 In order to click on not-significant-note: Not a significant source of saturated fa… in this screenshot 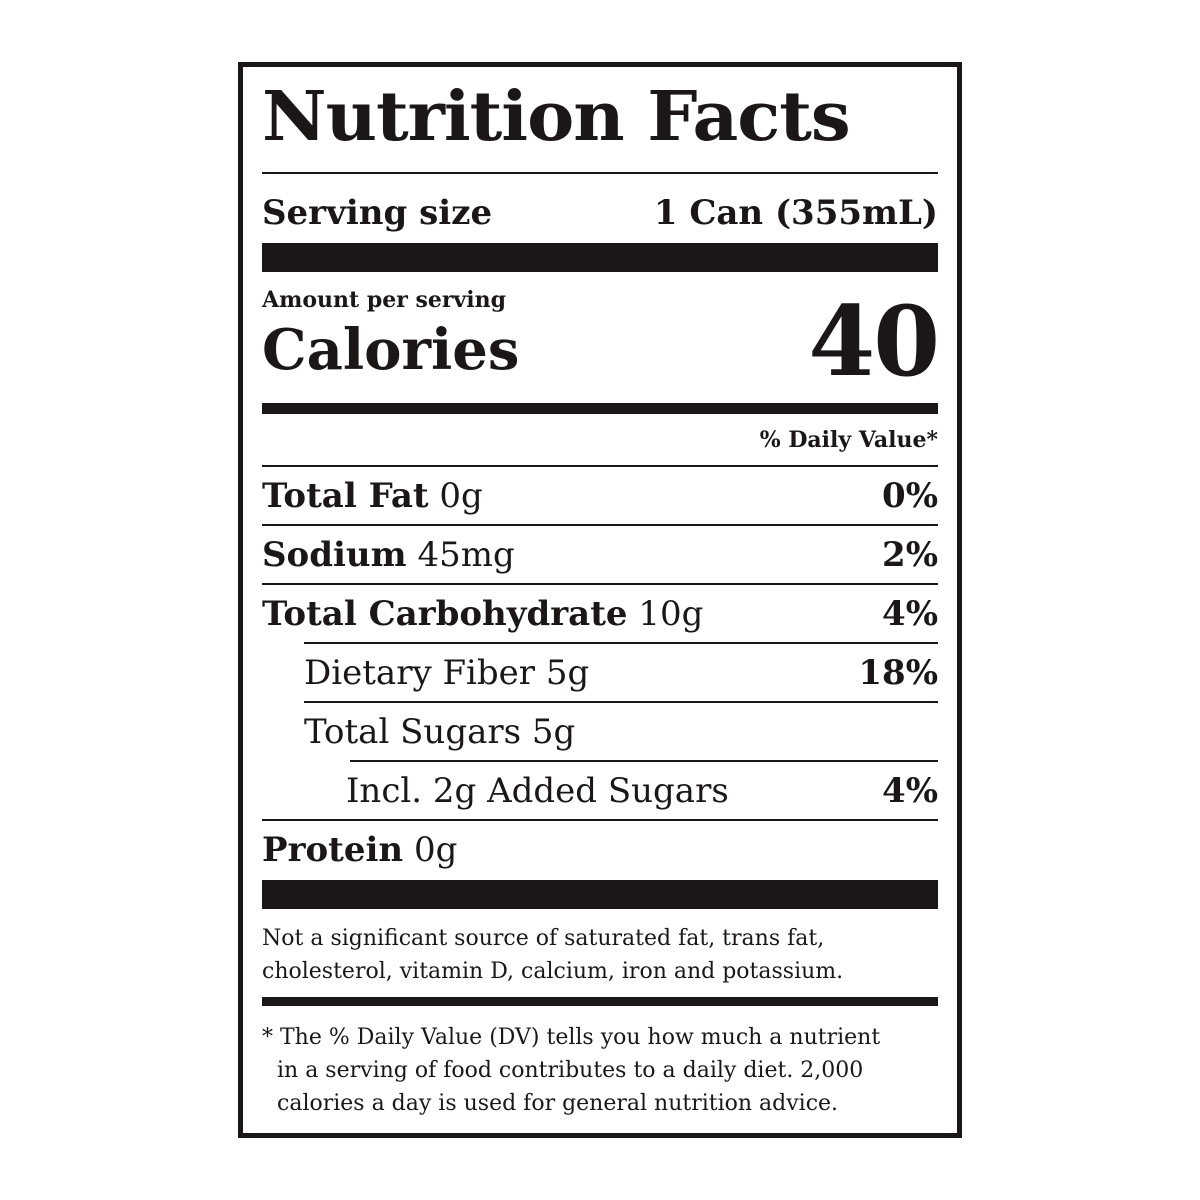, I will do `click(552, 955)`.